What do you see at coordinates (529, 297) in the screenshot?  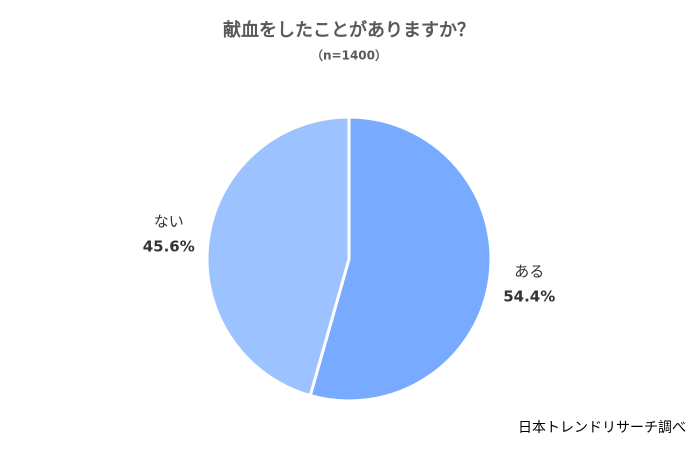 I see `slice-value-label: 54.4%` at bounding box center [529, 297].